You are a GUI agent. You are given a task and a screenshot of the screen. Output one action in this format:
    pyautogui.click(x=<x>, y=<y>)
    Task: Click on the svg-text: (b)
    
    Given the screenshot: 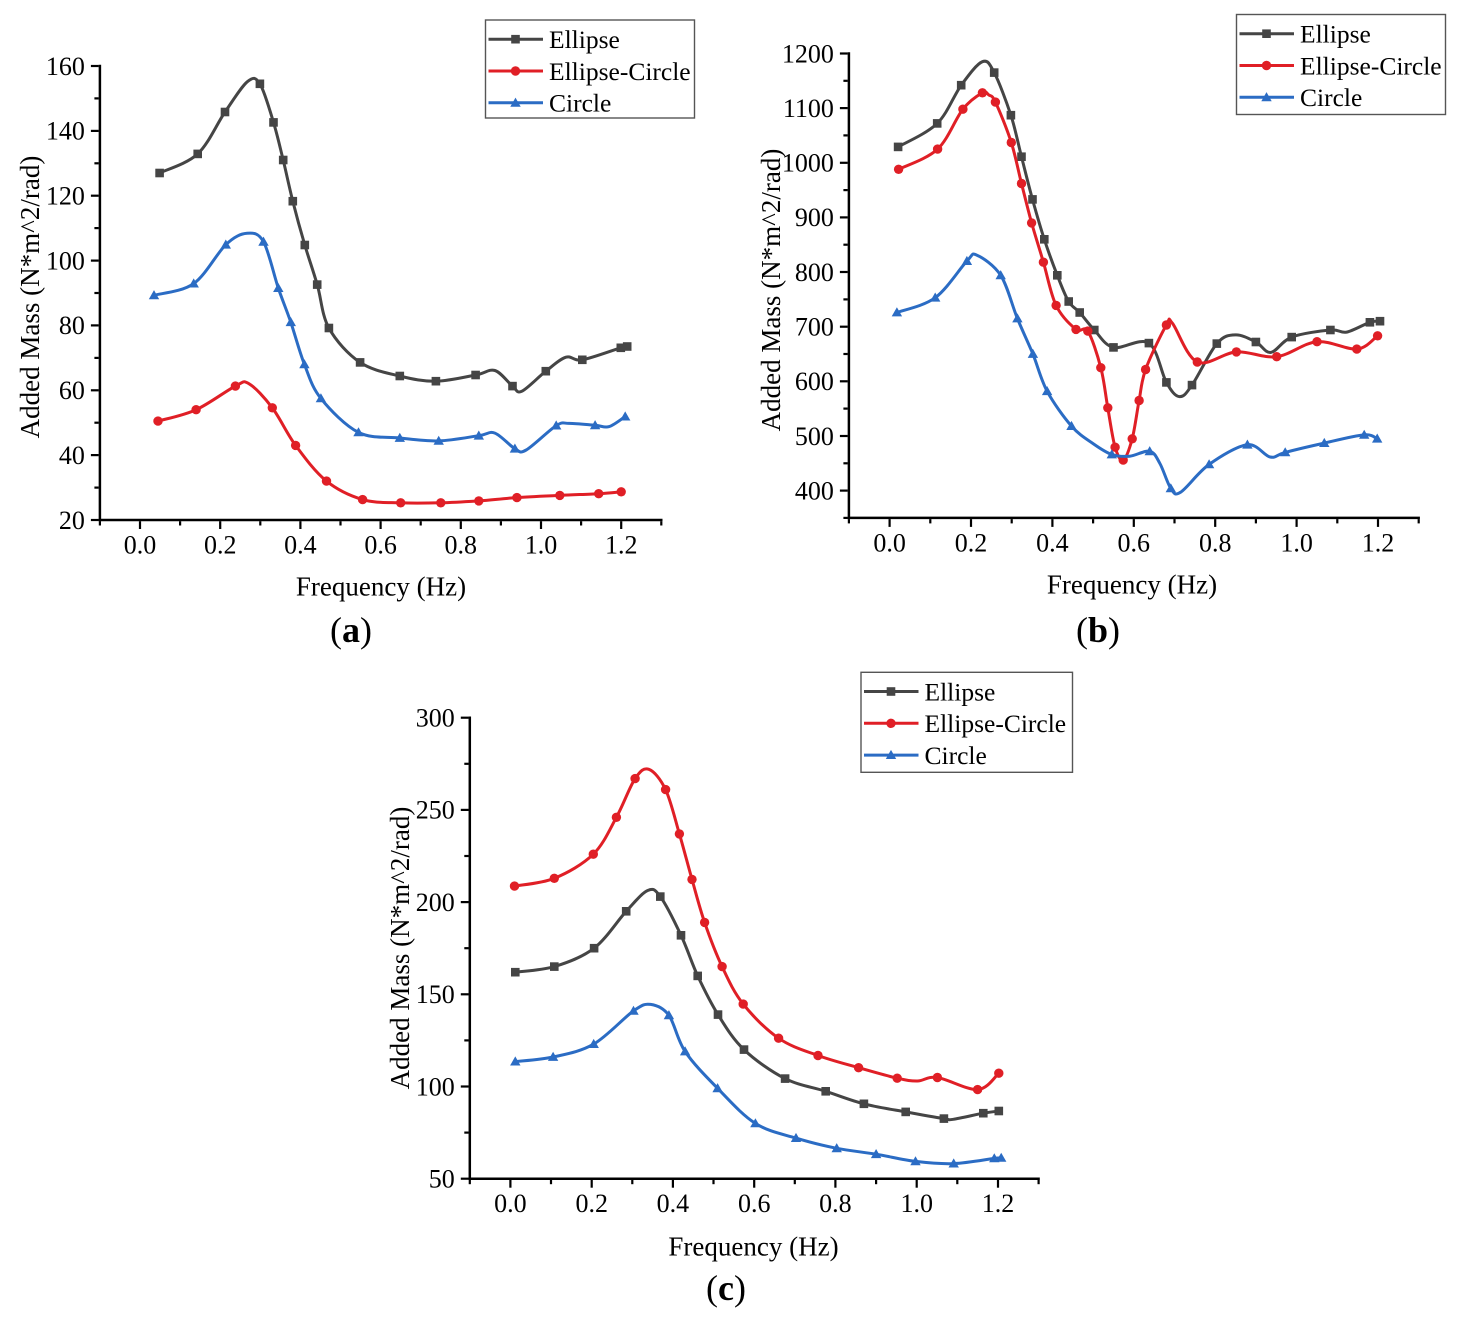 What is the action you would take?
    pyautogui.click(x=1098, y=630)
    